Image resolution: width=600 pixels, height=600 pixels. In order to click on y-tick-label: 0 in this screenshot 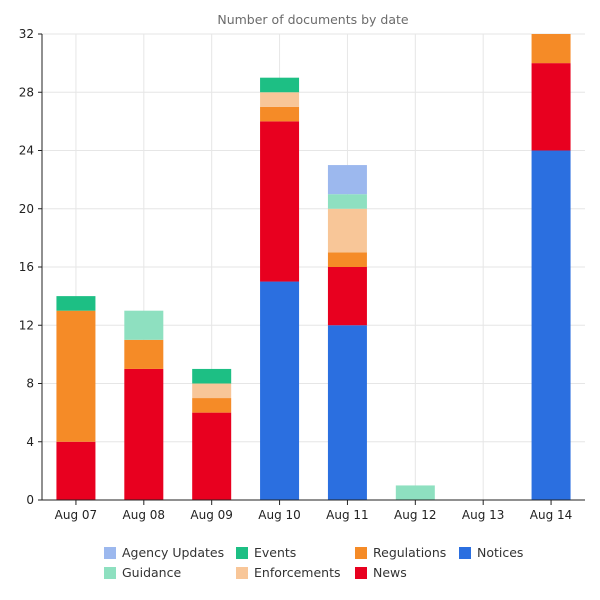, I will do `click(30, 500)`.